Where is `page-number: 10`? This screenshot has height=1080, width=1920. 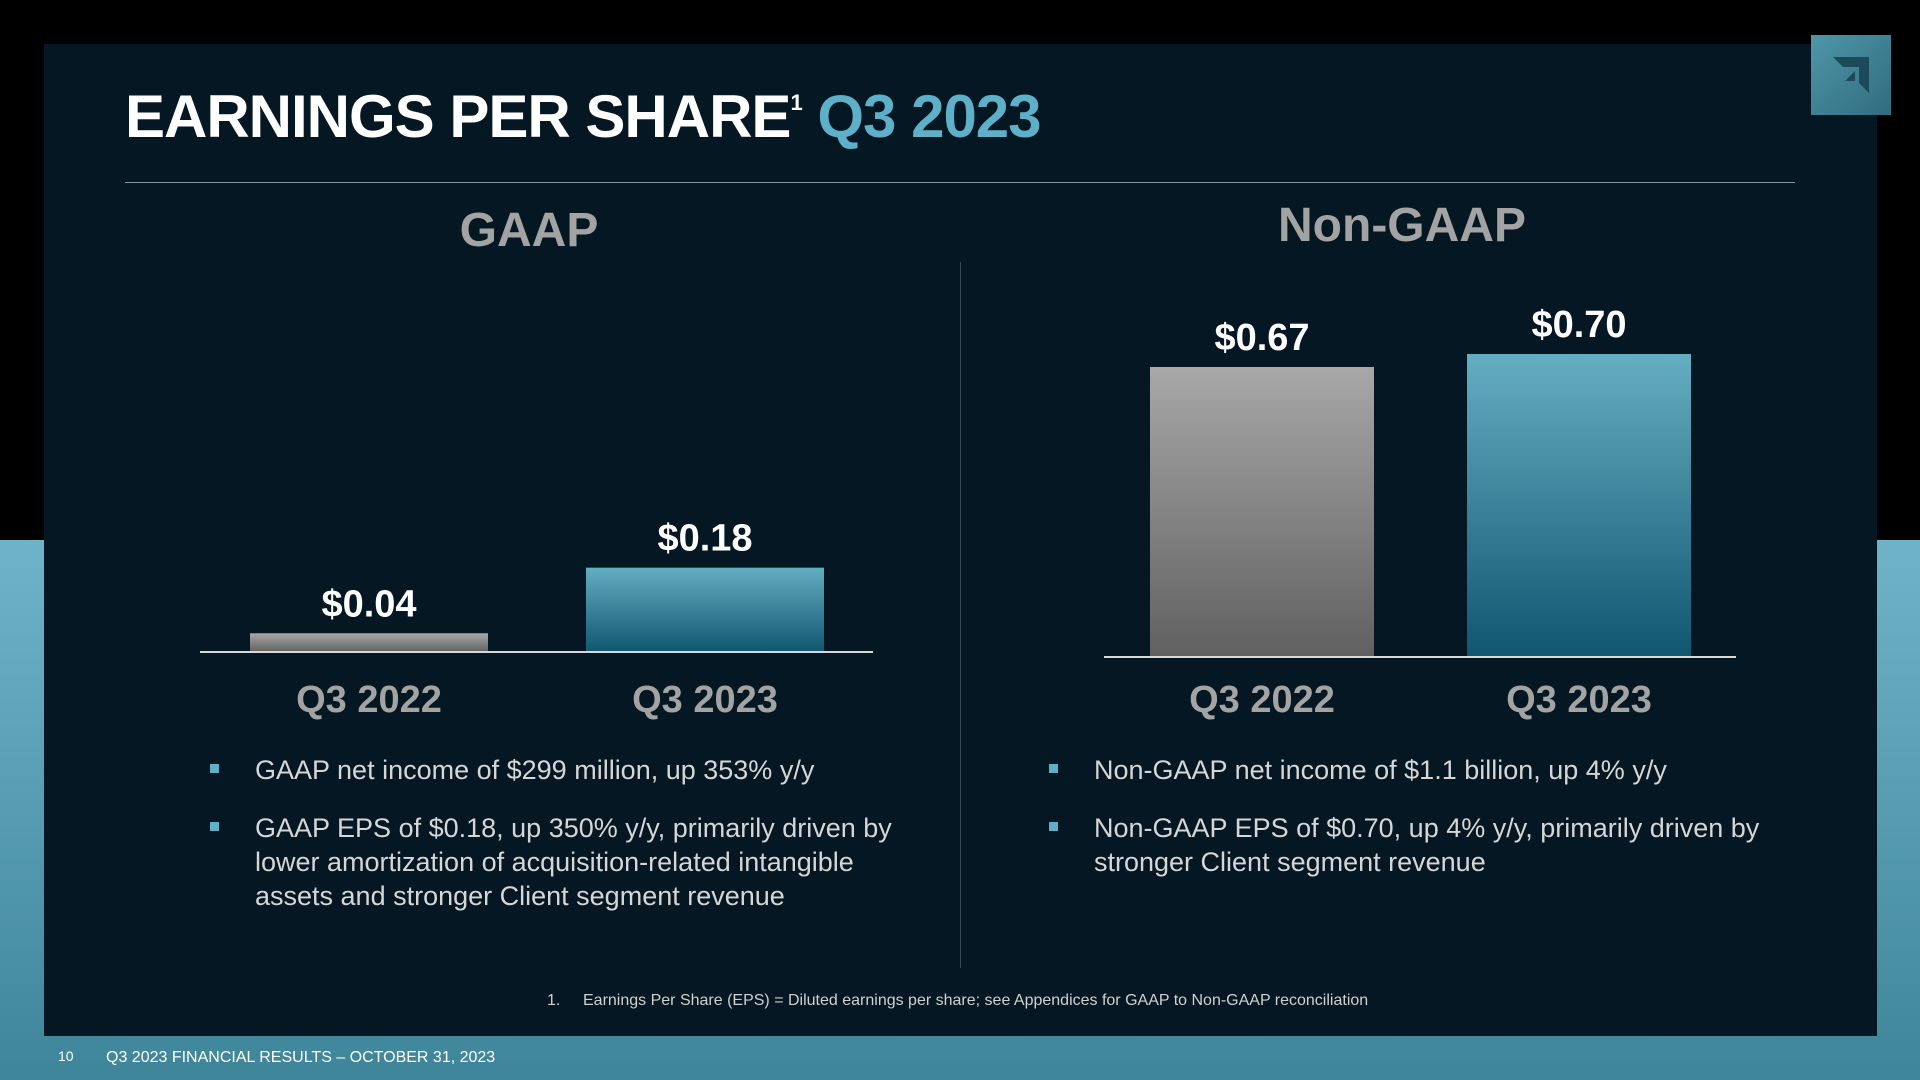 page-number: 10 is located at coordinates (66, 1056).